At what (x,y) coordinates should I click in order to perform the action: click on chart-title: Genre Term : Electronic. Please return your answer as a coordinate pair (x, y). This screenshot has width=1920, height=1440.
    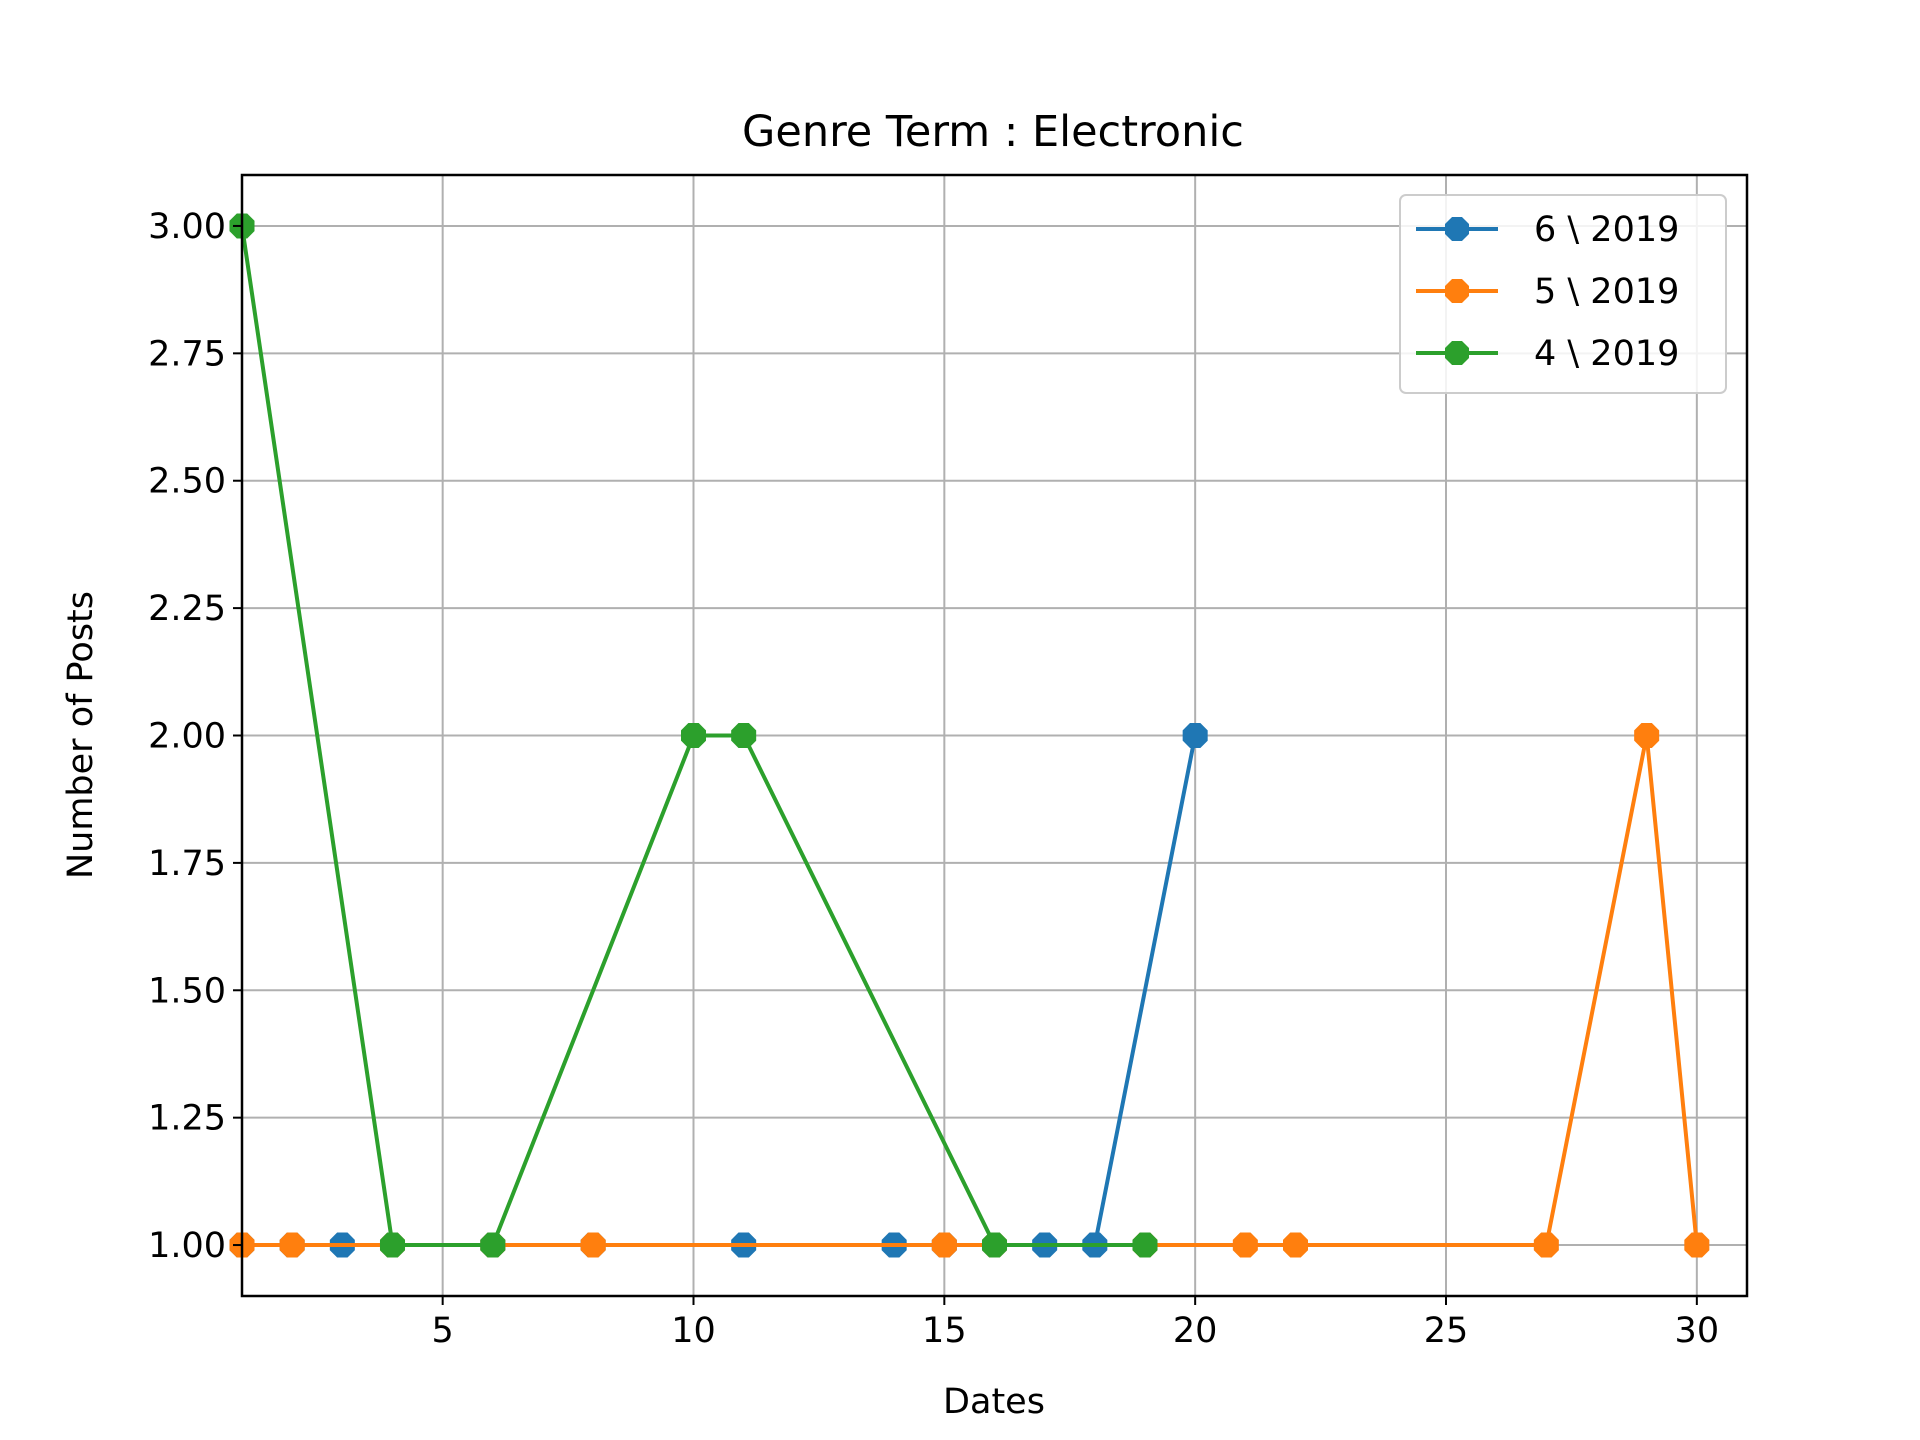
    Looking at the image, I should click on (993, 132).